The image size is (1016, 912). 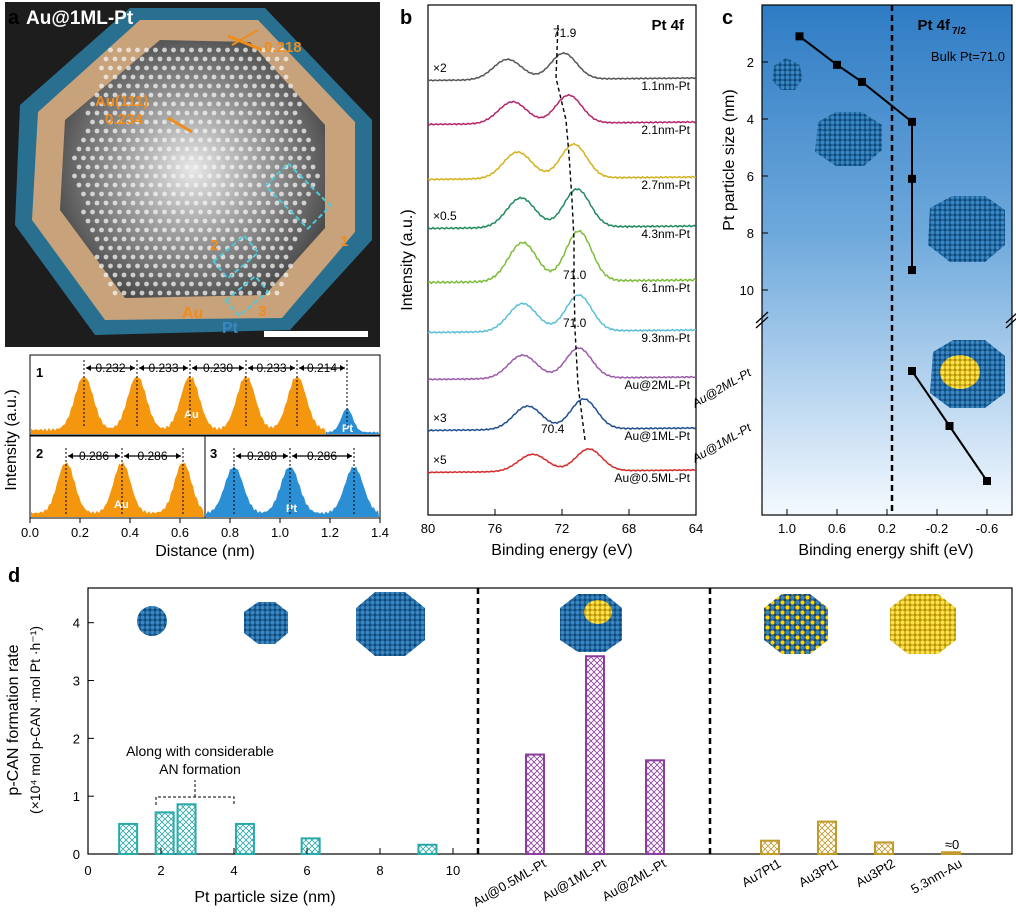 What do you see at coordinates (440, 460) in the screenshot?
I see `xps-scale-label-8: ×5` at bounding box center [440, 460].